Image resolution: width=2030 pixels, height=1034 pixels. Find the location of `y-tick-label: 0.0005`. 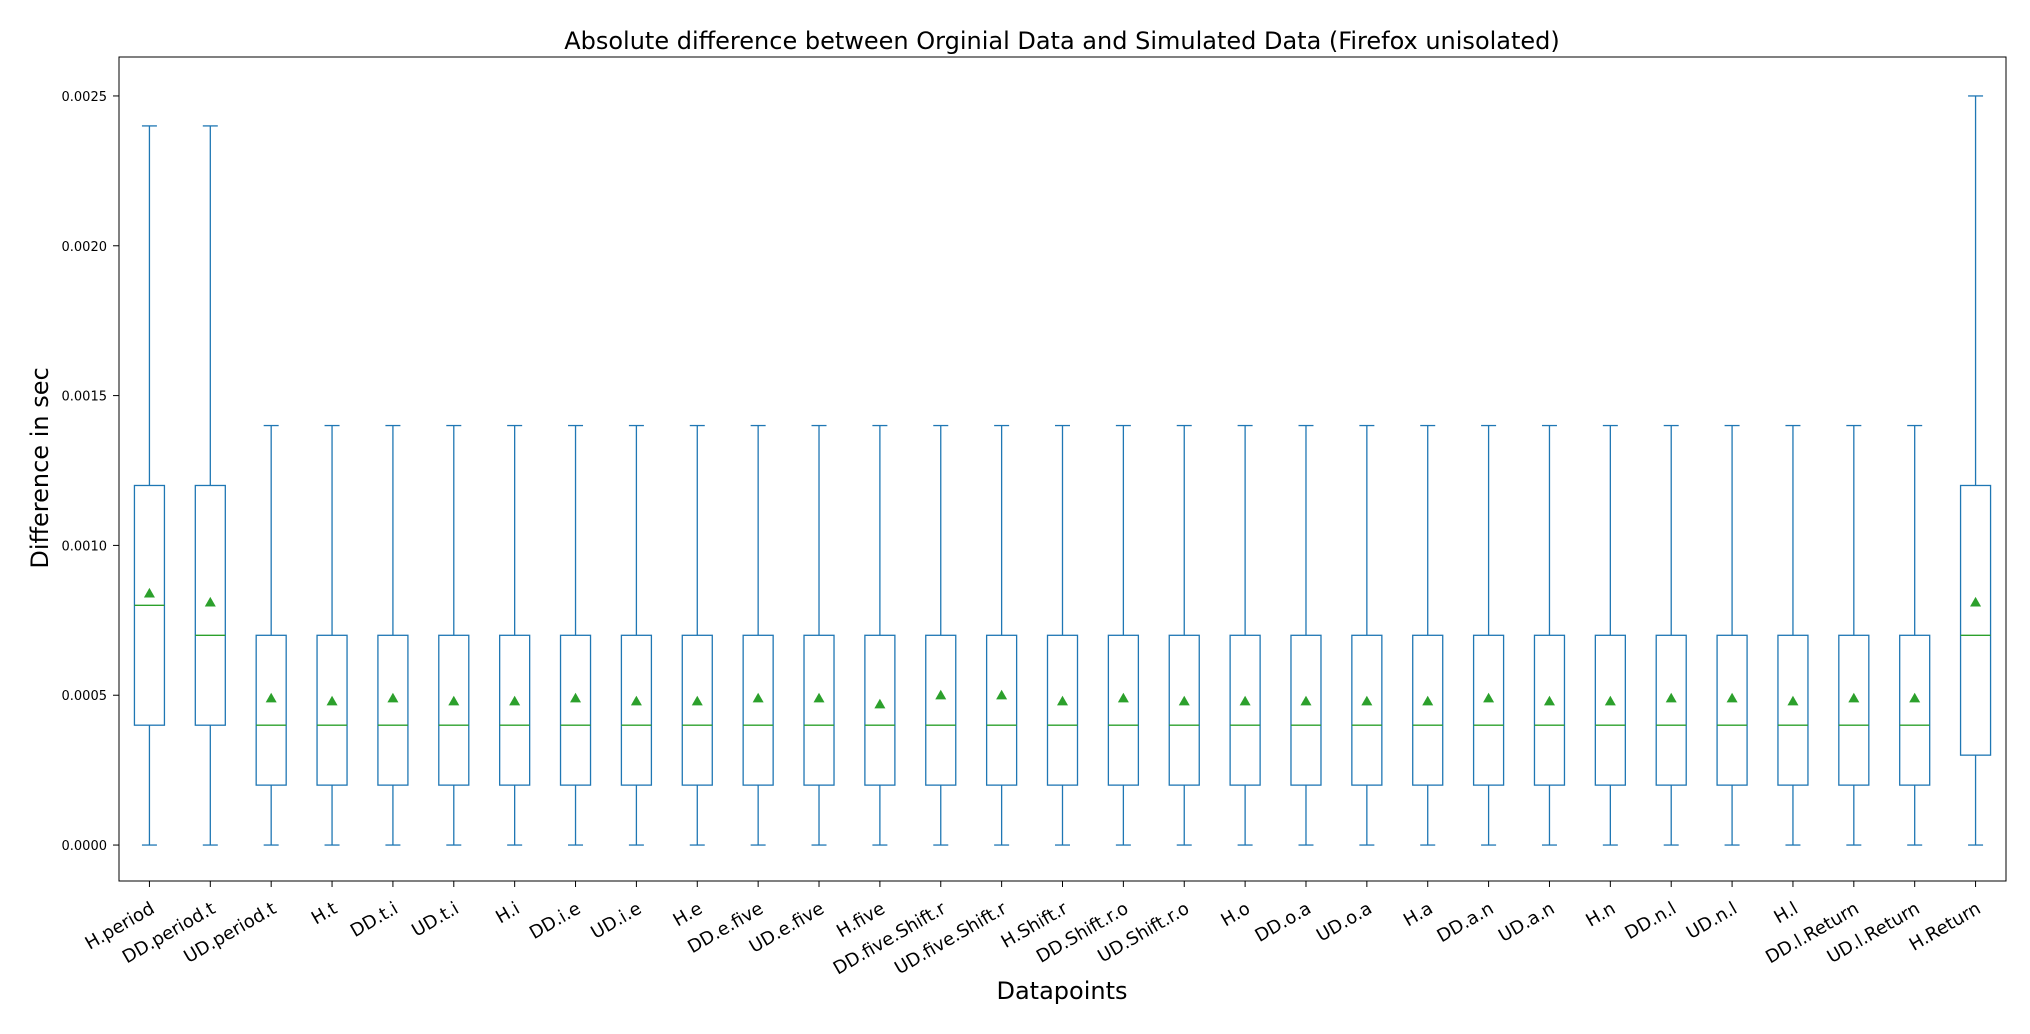

y-tick-label: 0.0005 is located at coordinates (85, 696).